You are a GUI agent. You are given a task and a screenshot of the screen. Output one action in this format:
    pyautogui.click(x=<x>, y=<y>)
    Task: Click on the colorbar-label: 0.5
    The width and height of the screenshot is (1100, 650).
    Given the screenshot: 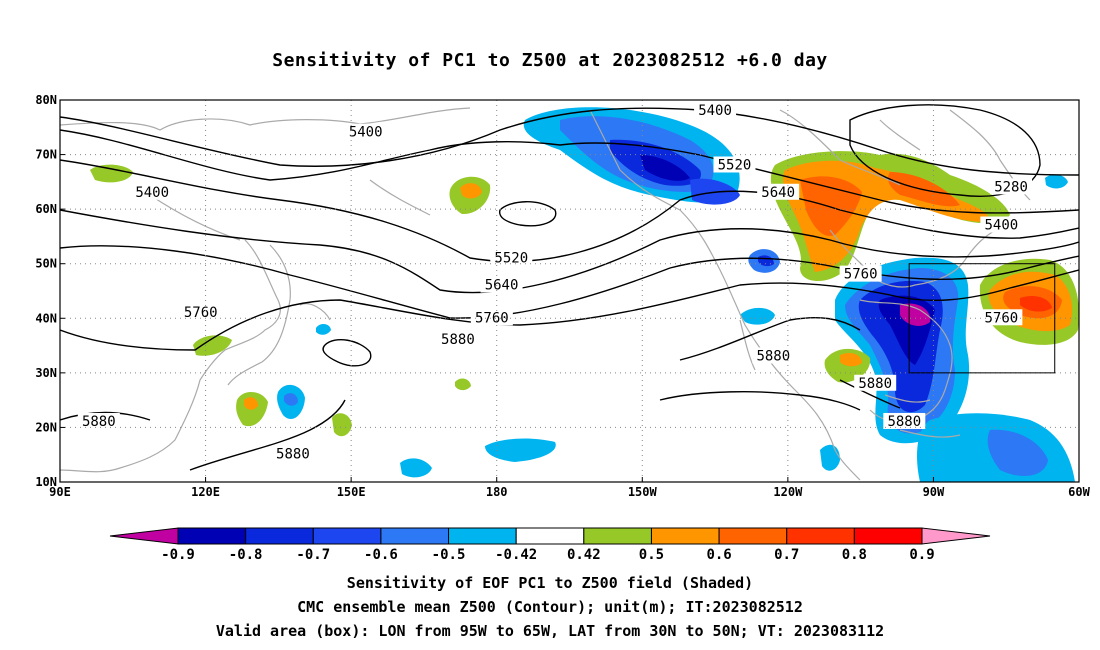 What is the action you would take?
    pyautogui.click(x=651, y=555)
    